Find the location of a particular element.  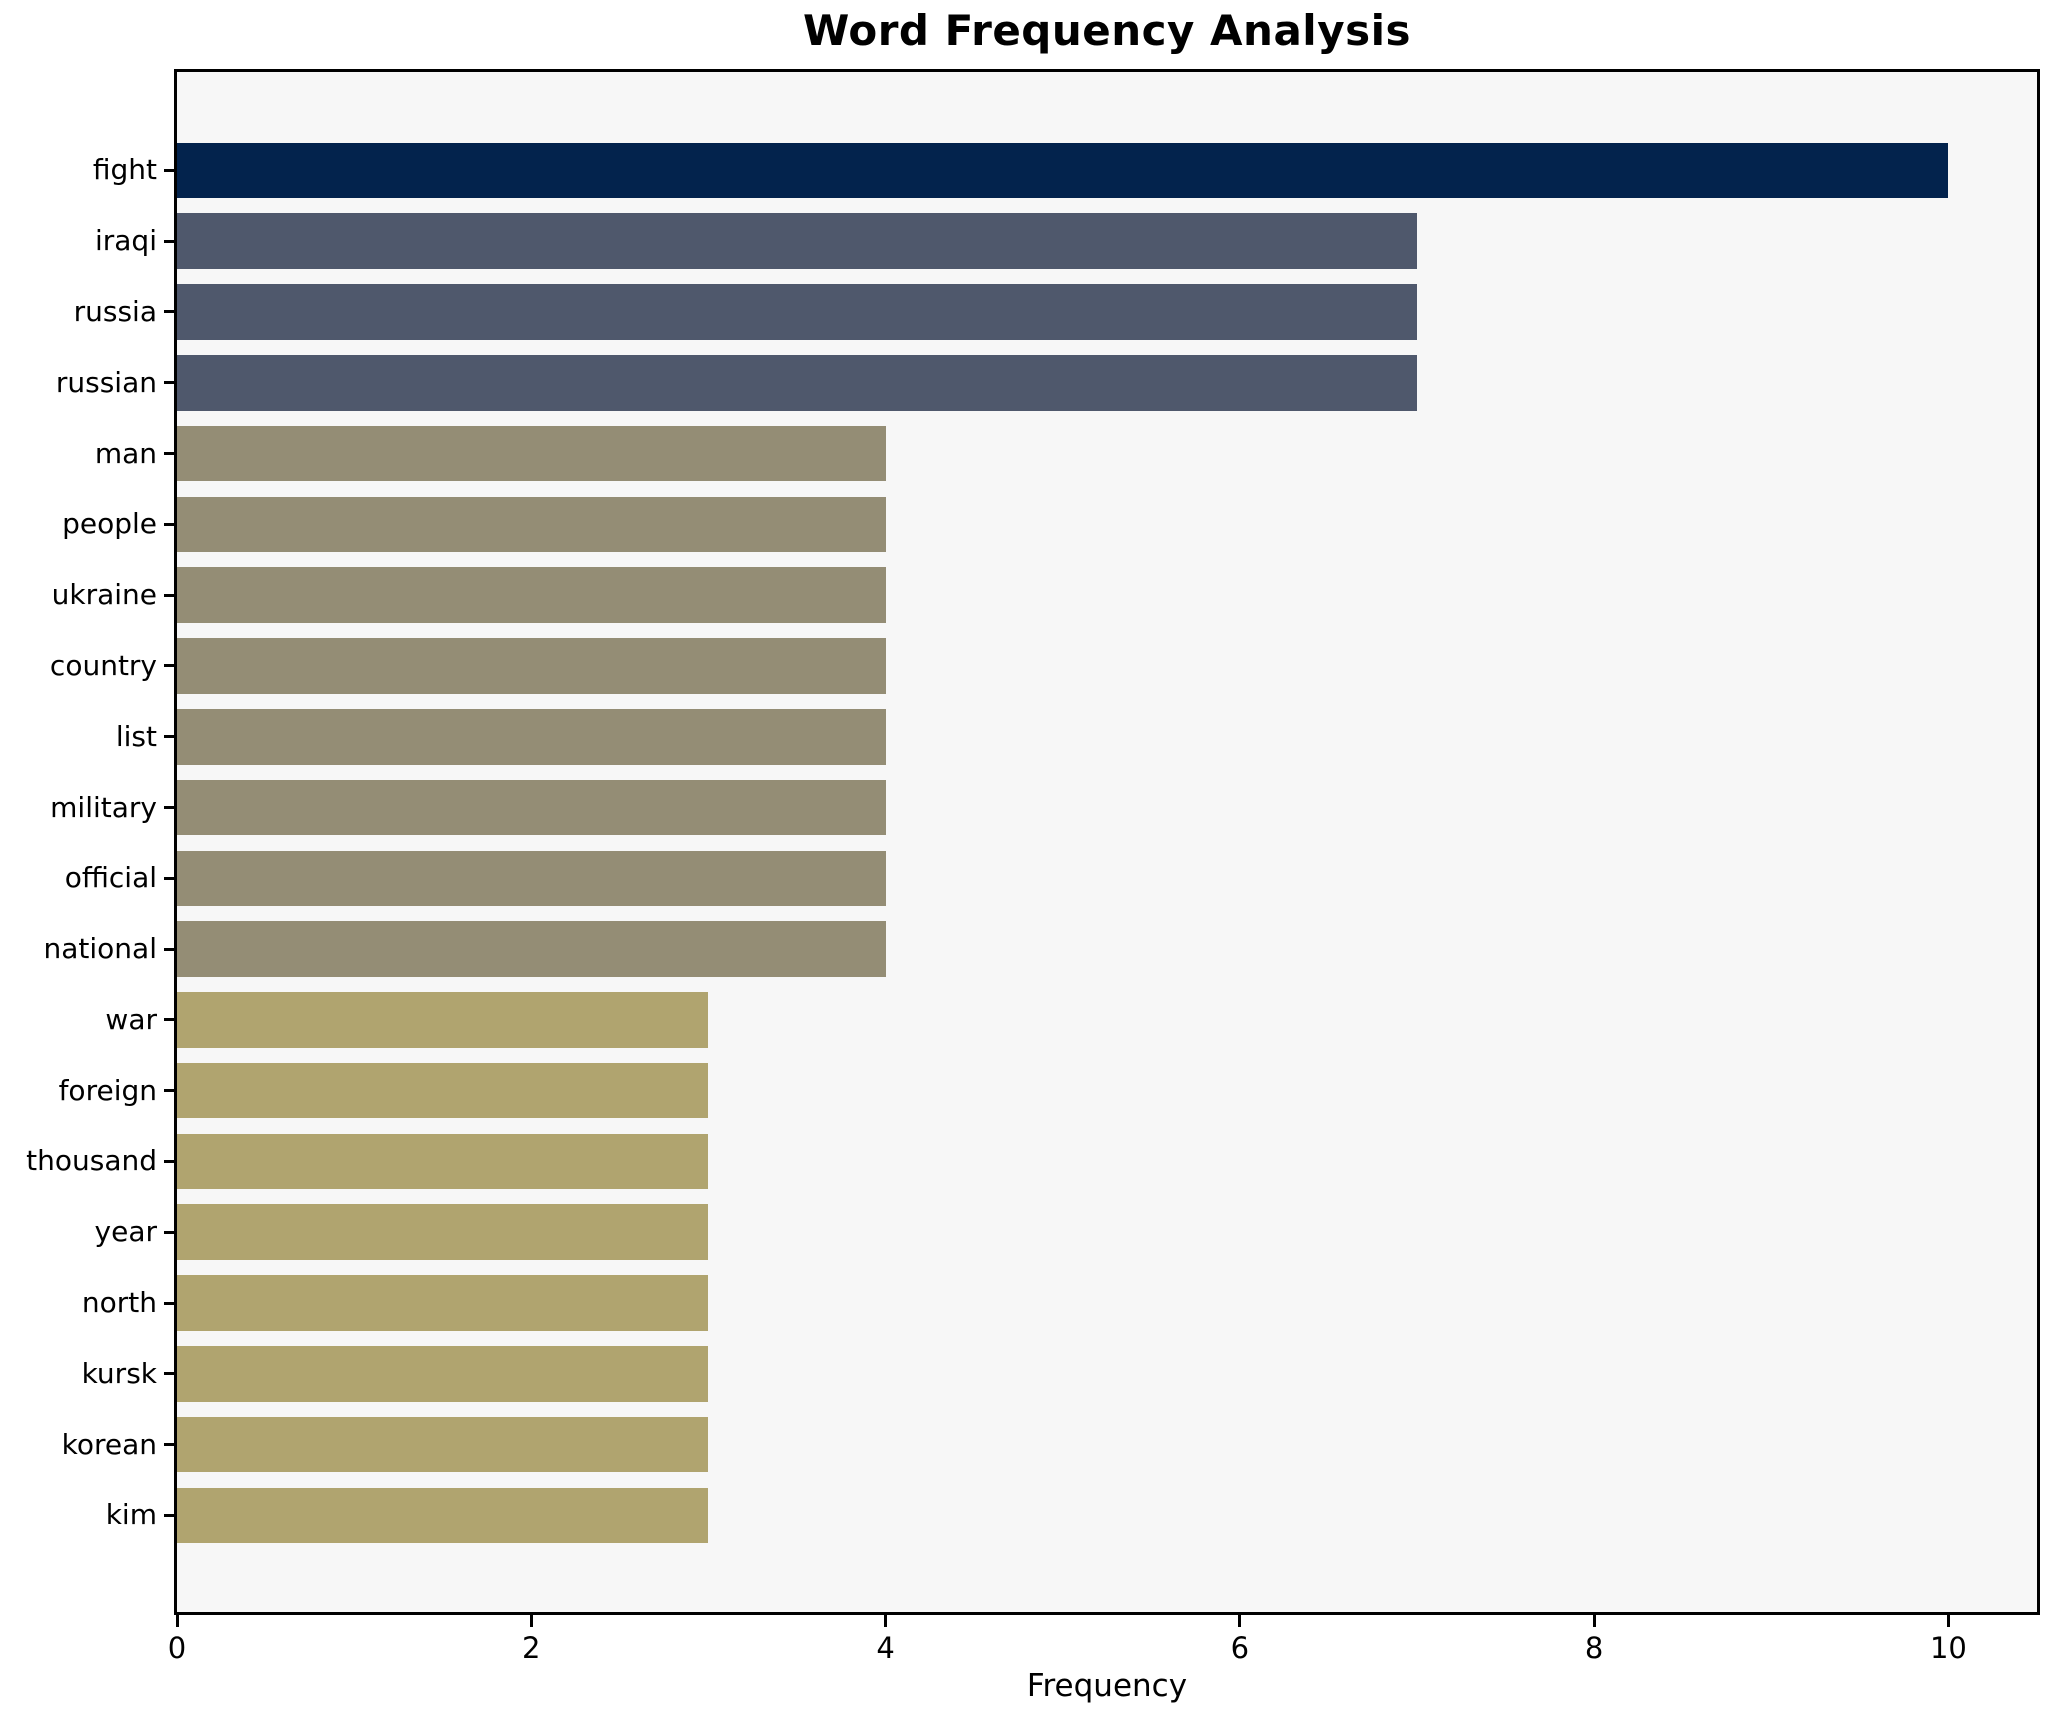

bar-list is located at coordinates (531, 736).